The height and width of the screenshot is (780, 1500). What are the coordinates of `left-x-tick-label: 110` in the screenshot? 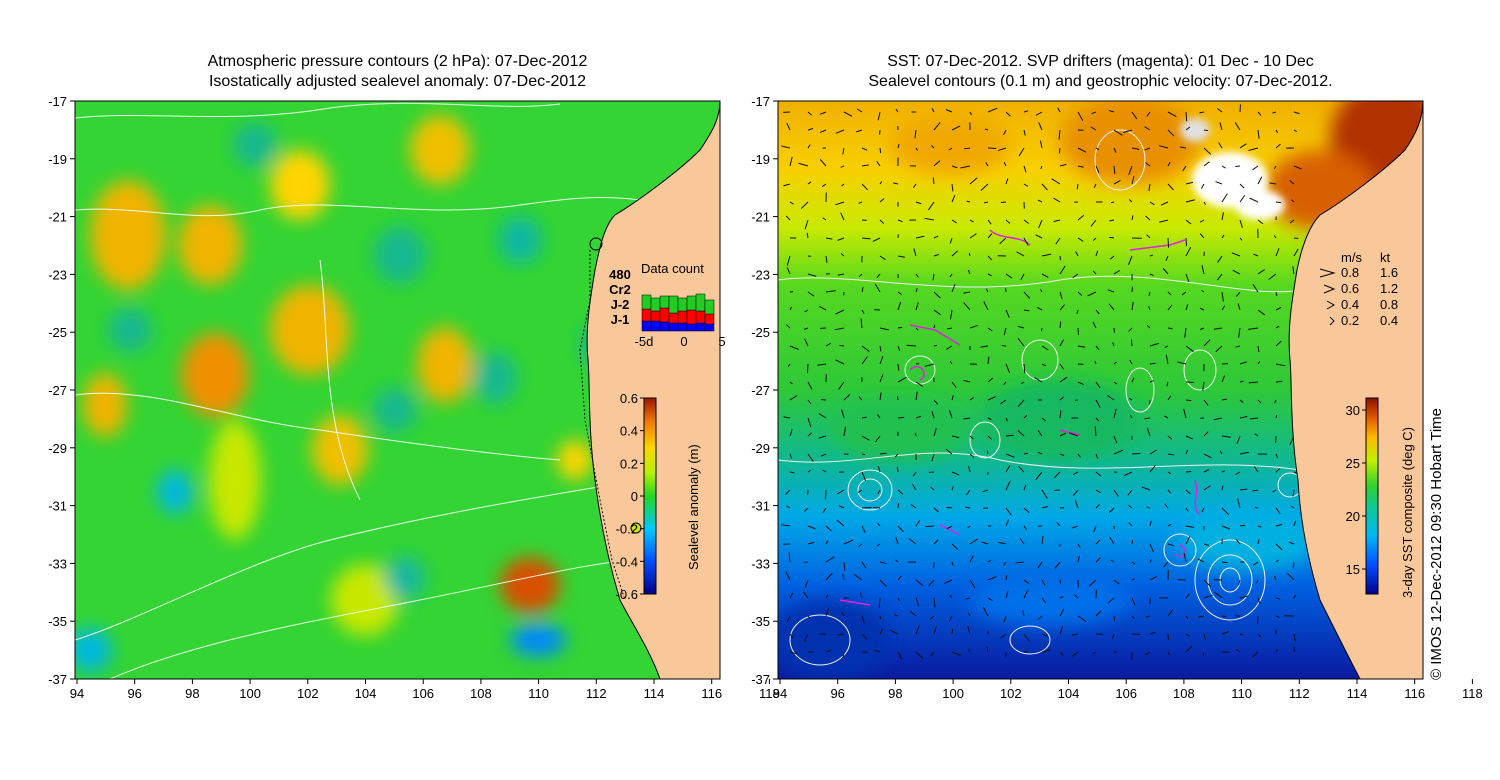 It's located at (538, 693).